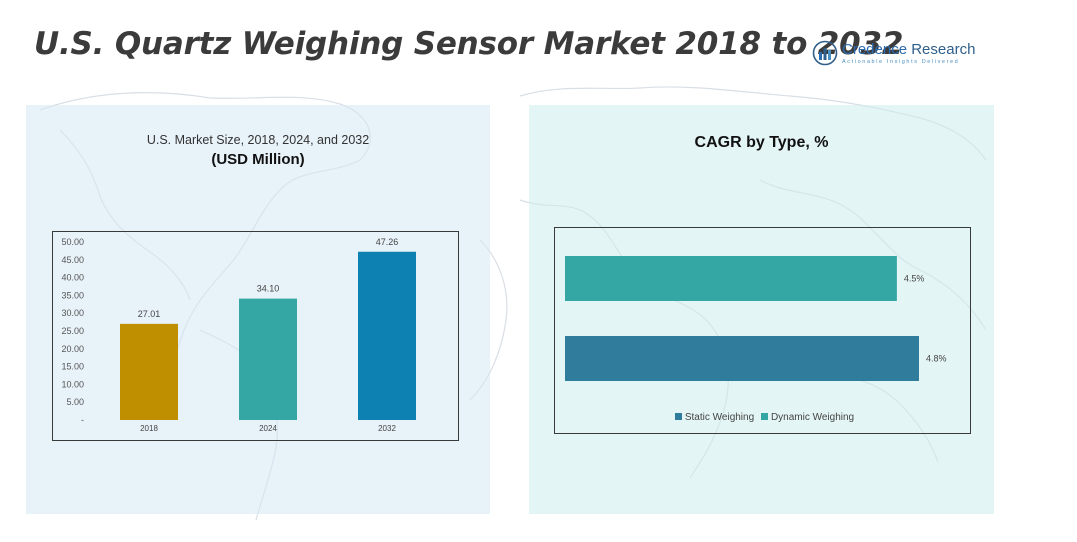 This screenshot has width=1077, height=542. I want to click on bar-2032, so click(387, 335).